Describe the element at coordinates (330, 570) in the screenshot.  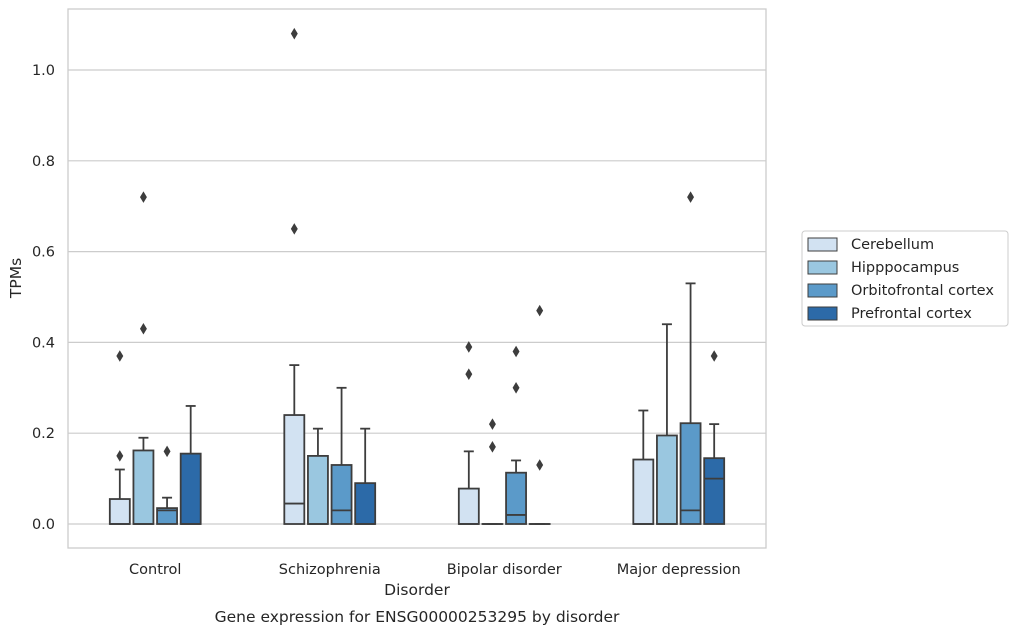
I see `x-tick-label: Schizophrenia` at that location.